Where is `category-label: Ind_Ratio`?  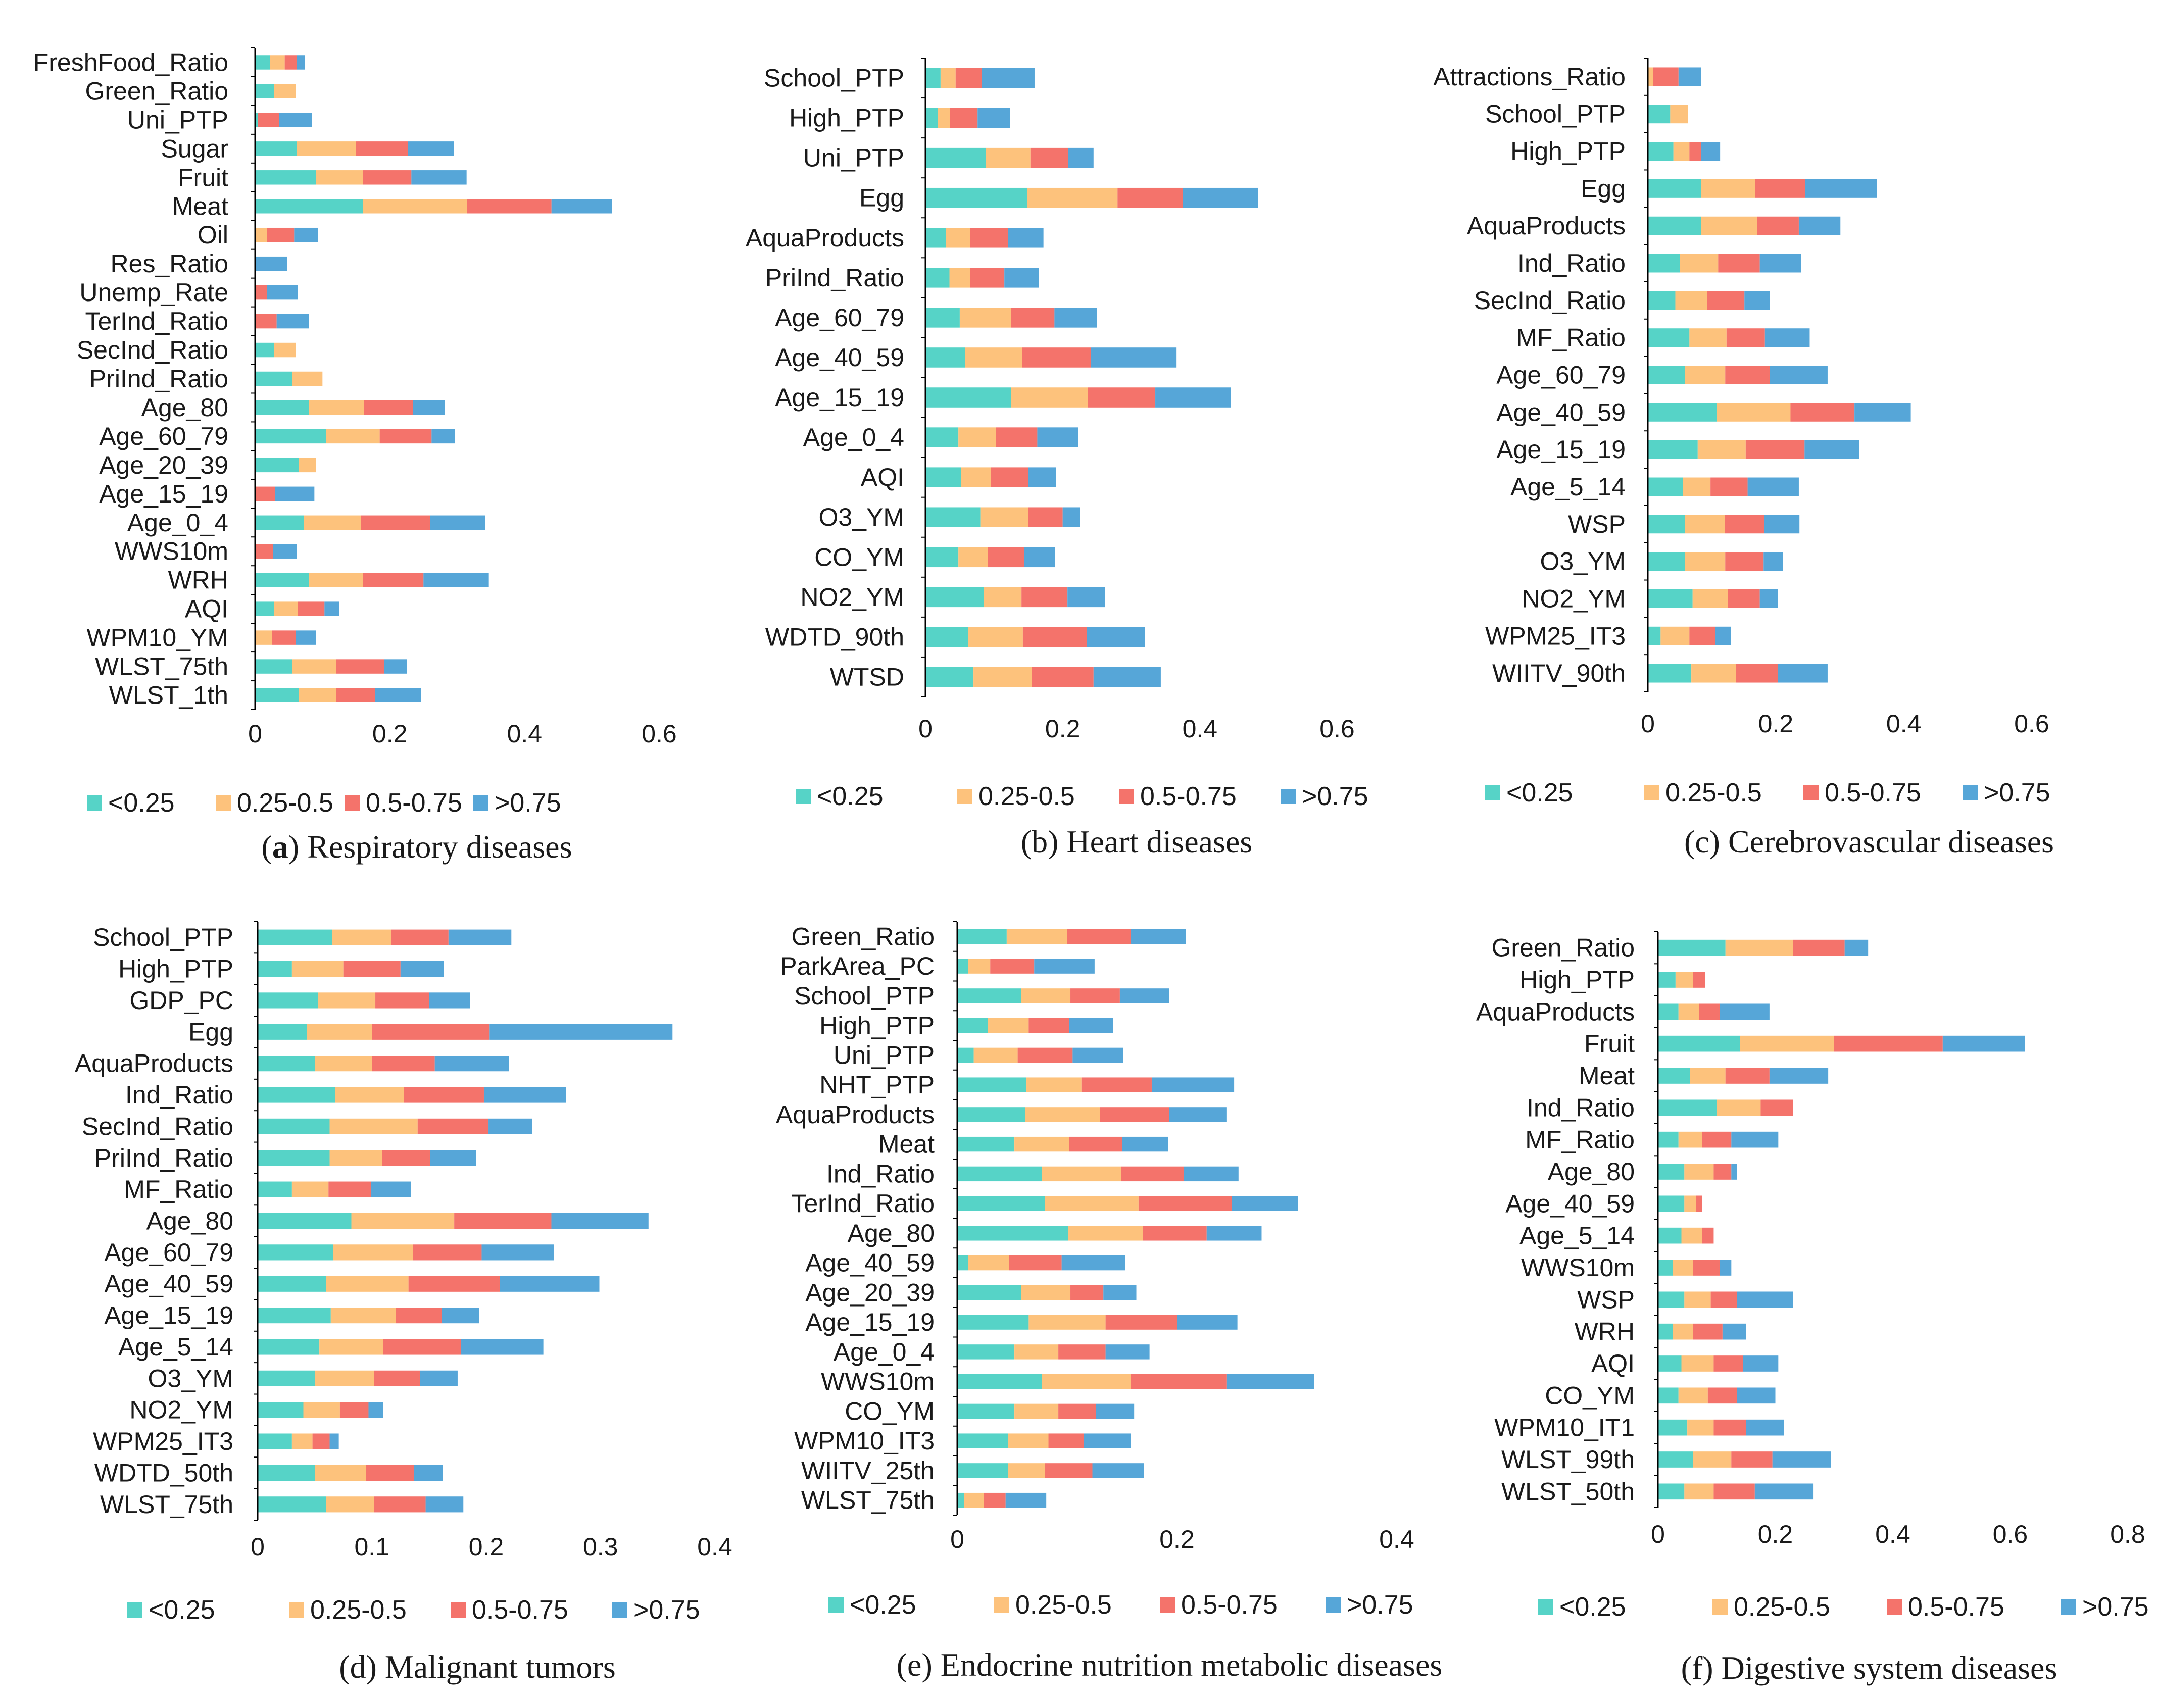 category-label: Ind_Ratio is located at coordinates (1581, 1107).